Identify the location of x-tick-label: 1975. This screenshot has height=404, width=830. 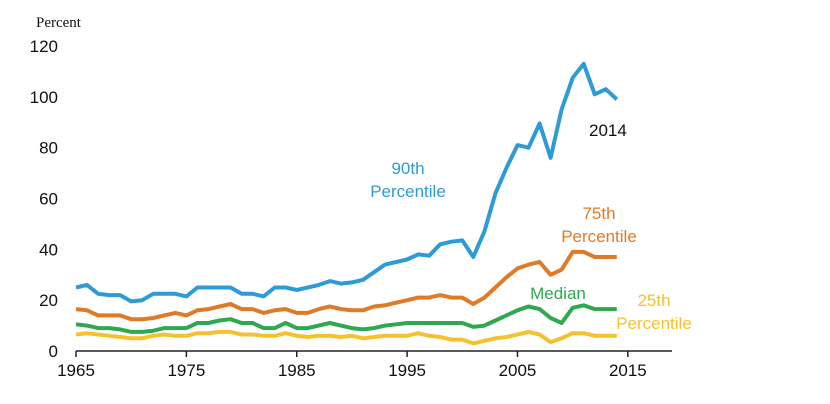
(186, 370).